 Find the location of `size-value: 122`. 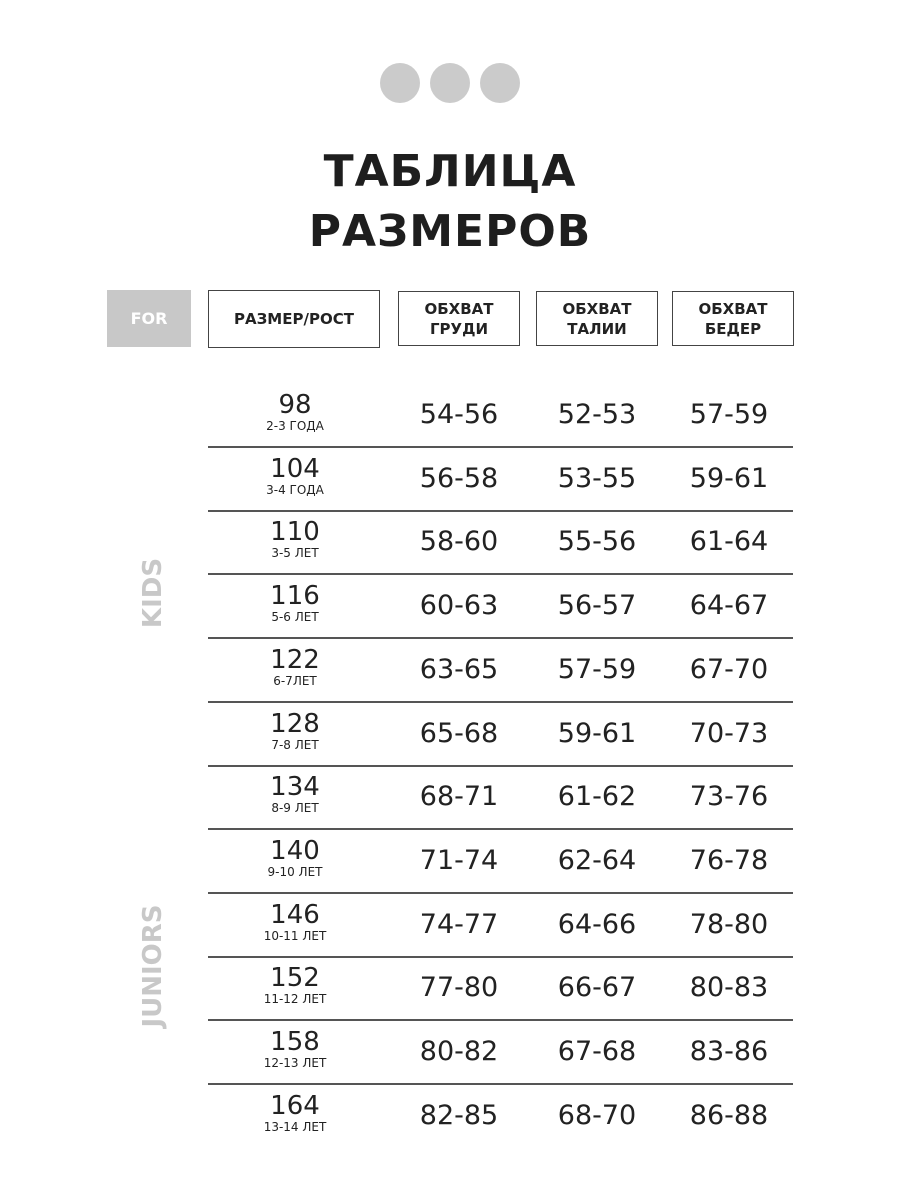

size-value: 122 is located at coordinates (295, 659).